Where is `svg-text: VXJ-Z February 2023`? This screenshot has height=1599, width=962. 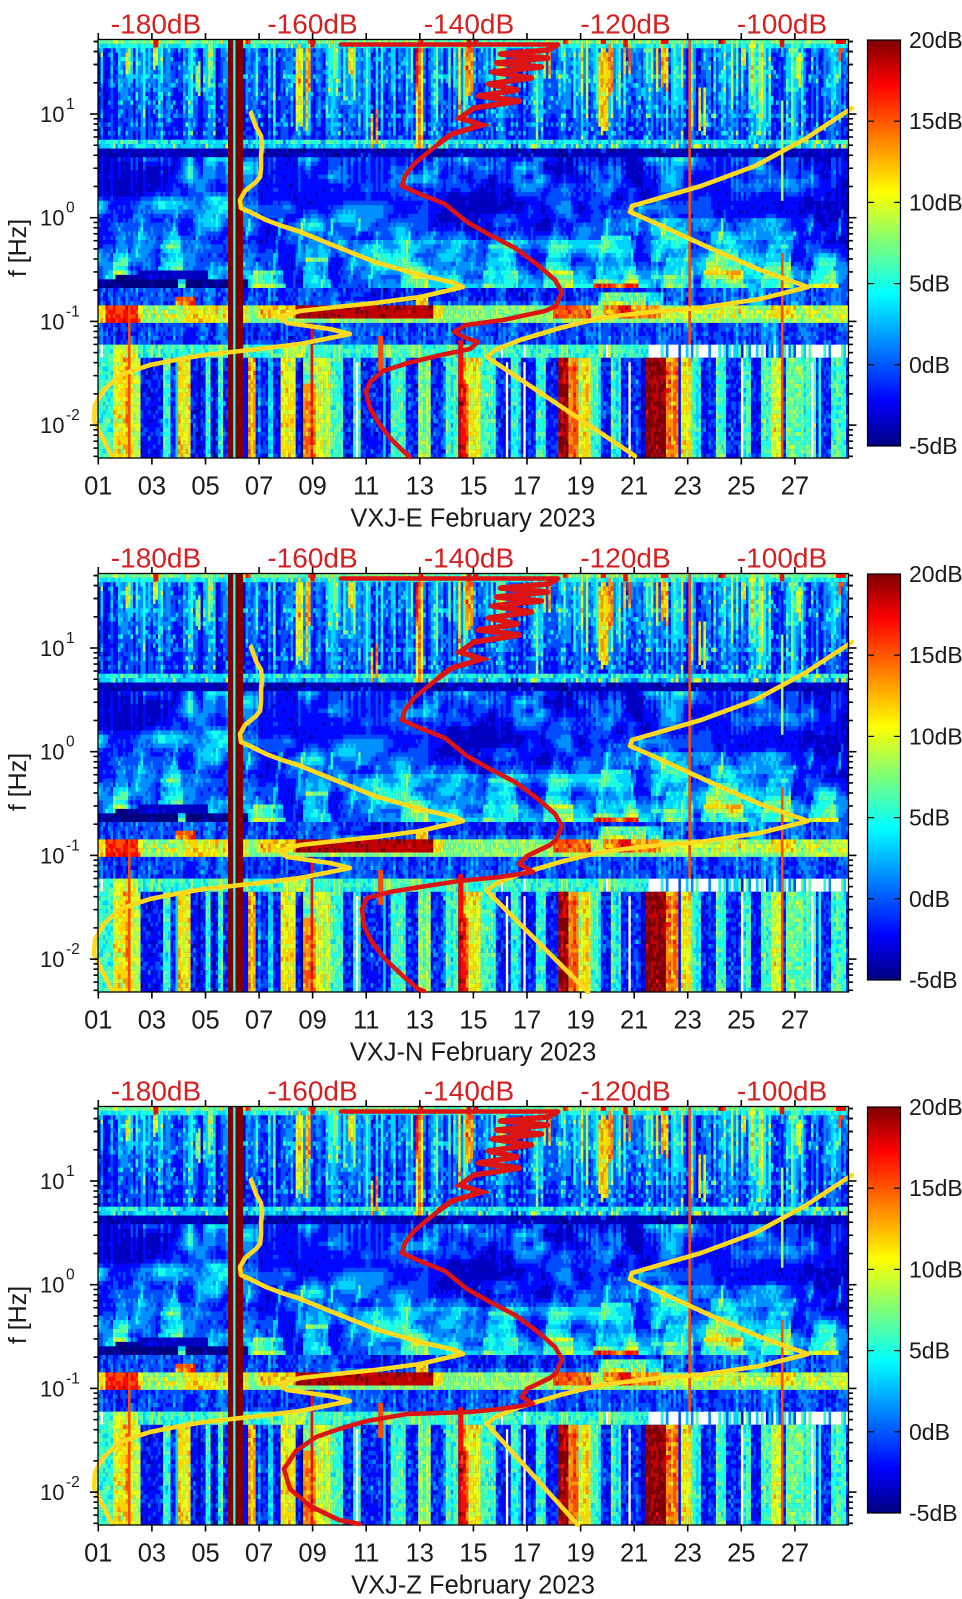
svg-text: VXJ-Z February 2023 is located at coordinates (473, 1585).